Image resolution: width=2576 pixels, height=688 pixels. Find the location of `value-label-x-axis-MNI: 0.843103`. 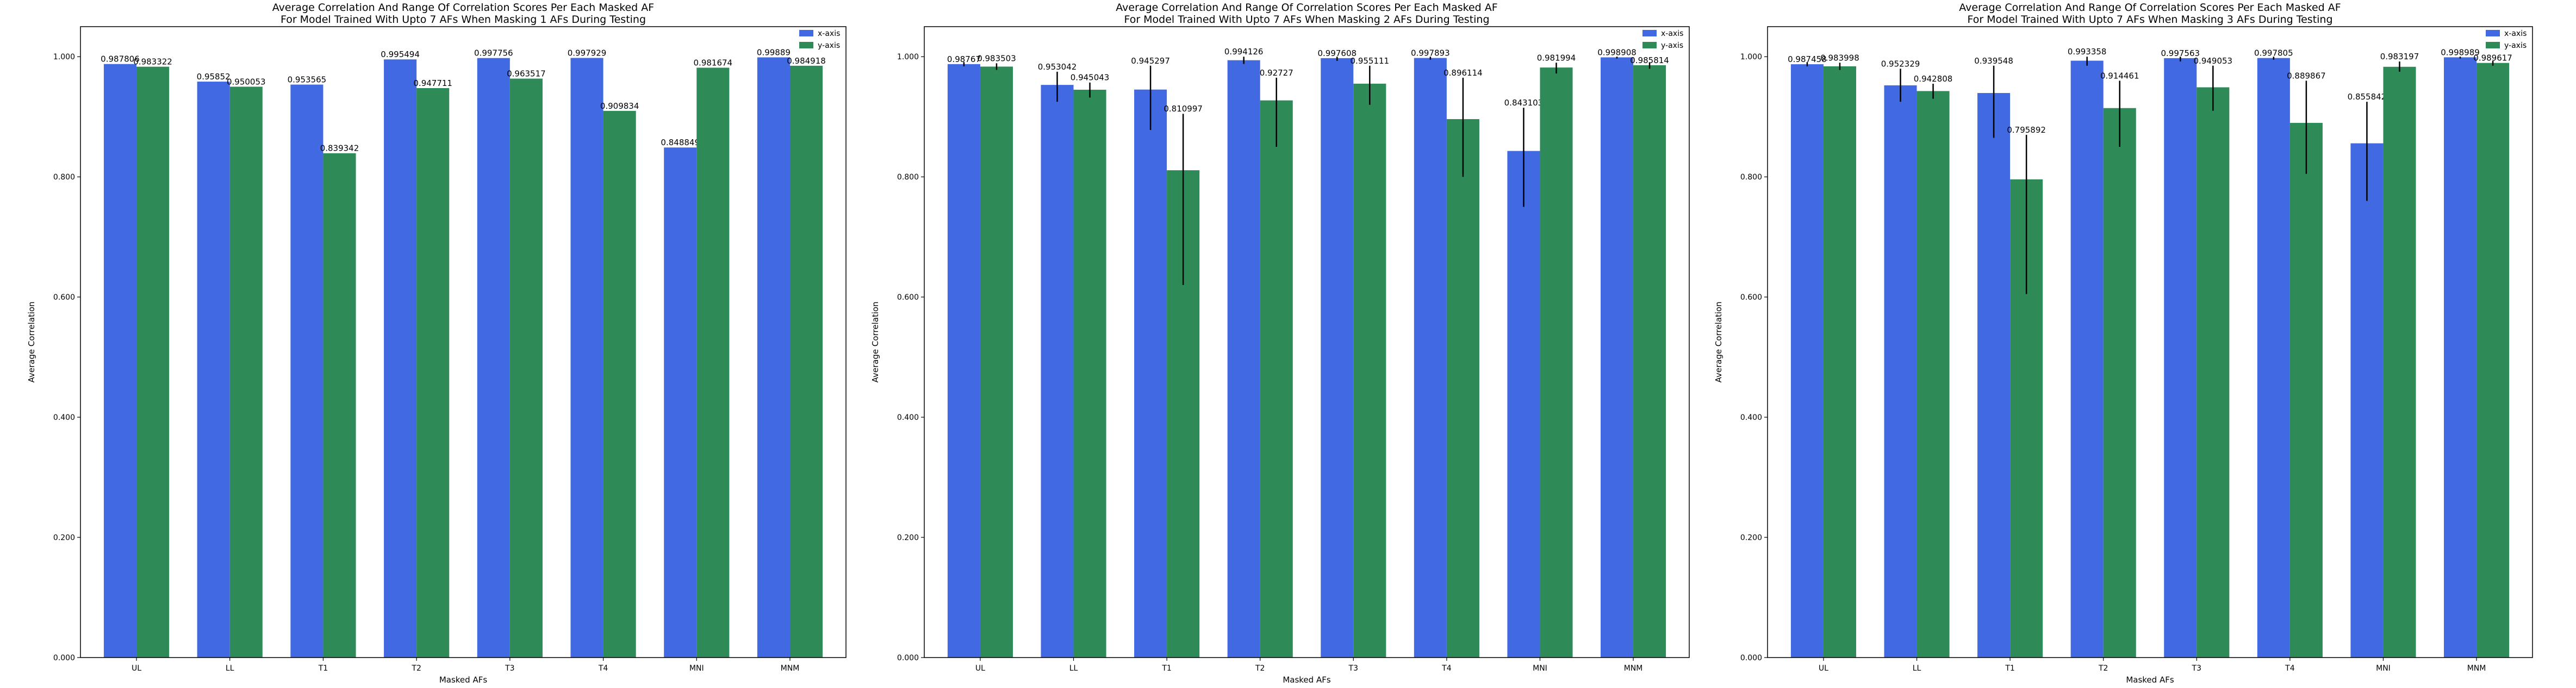

value-label-x-axis-MNI: 0.843103 is located at coordinates (1524, 103).